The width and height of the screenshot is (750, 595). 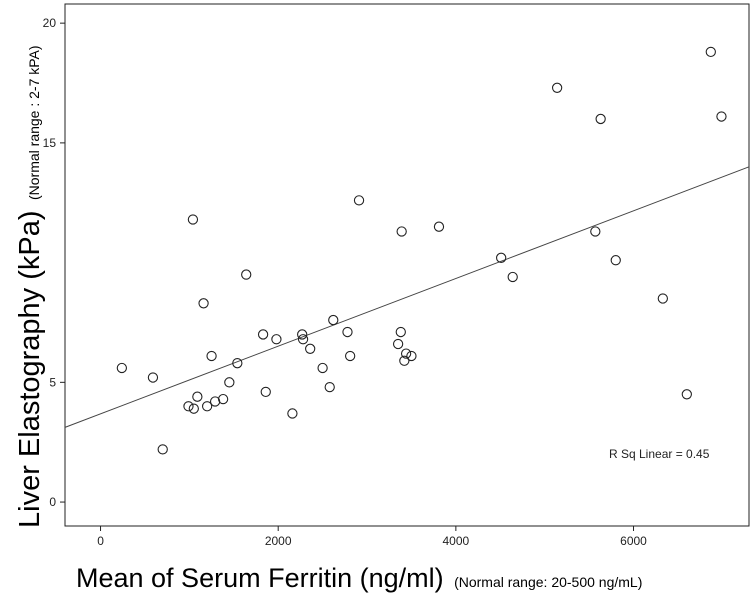 What do you see at coordinates (52, 382) in the screenshot?
I see `y-tick-label: 5` at bounding box center [52, 382].